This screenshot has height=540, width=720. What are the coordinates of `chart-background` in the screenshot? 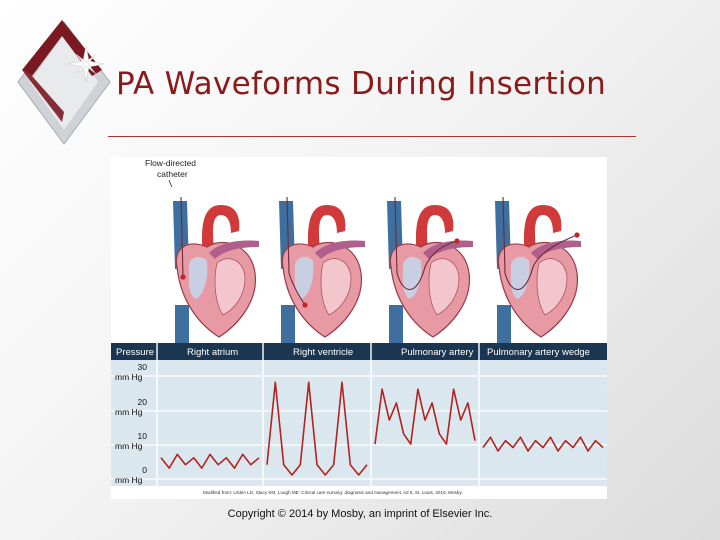 It's located at (382, 423).